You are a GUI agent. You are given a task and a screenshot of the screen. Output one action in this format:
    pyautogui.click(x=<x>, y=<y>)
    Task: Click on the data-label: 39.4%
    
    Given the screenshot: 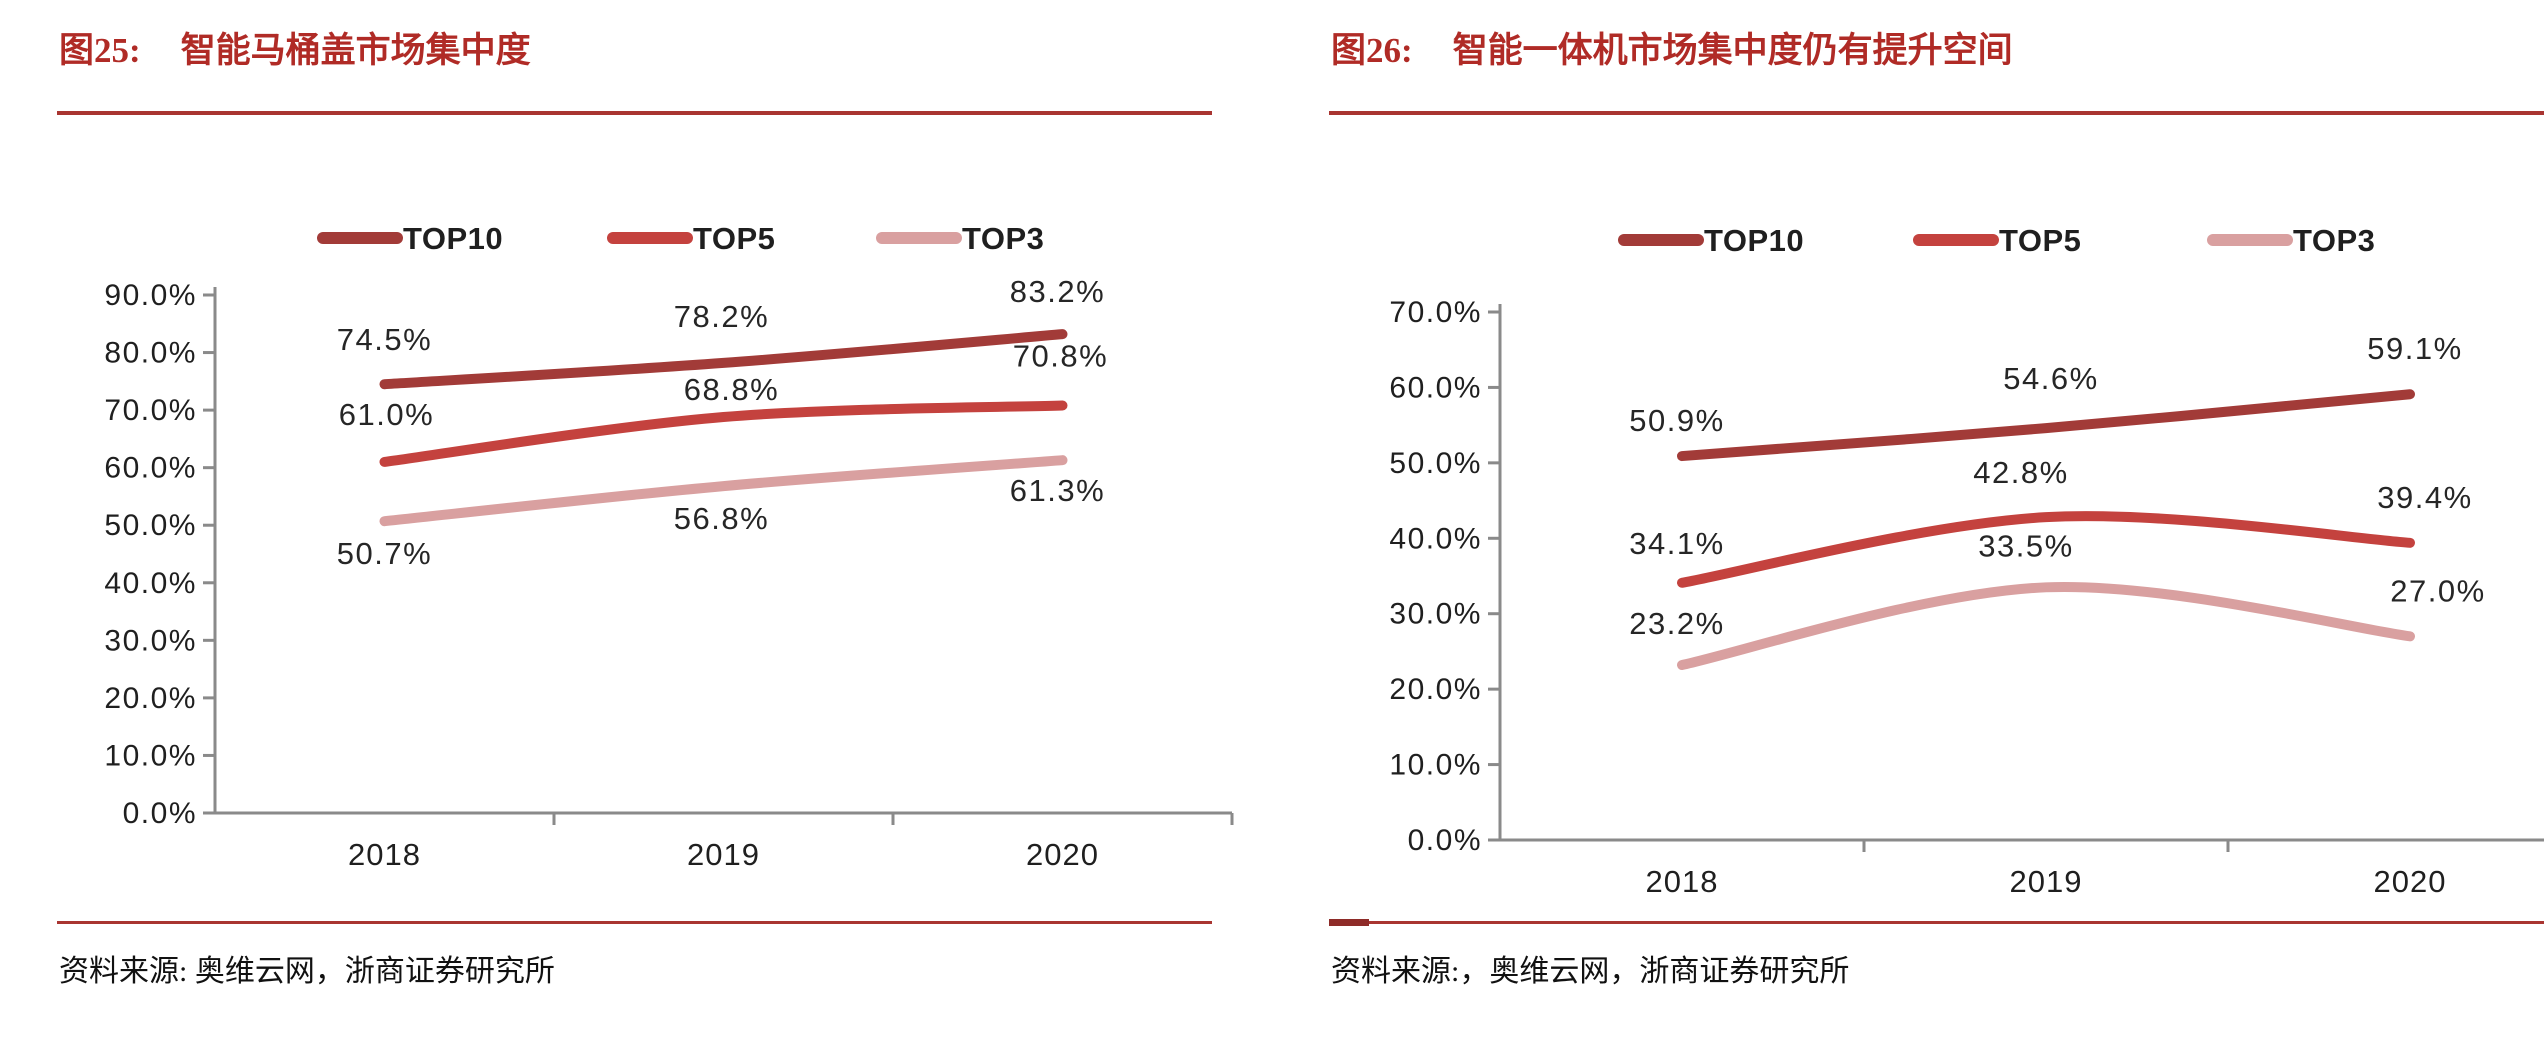 What is the action you would take?
    pyautogui.click(x=2424, y=497)
    